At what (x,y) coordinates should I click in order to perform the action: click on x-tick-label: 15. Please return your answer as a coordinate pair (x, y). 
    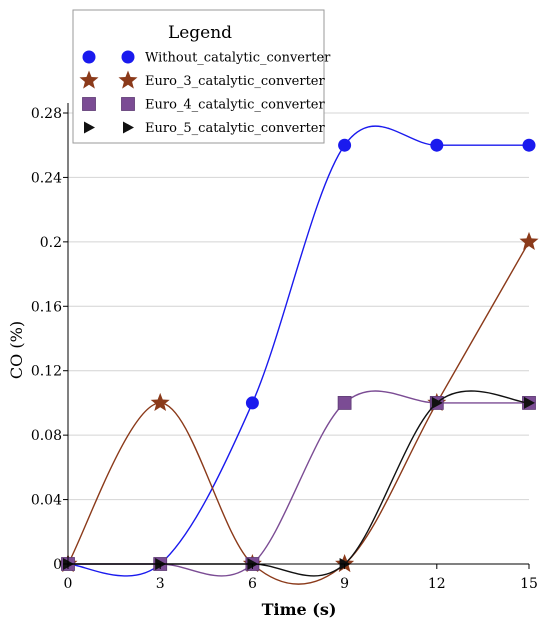
    Looking at the image, I should click on (529, 584).